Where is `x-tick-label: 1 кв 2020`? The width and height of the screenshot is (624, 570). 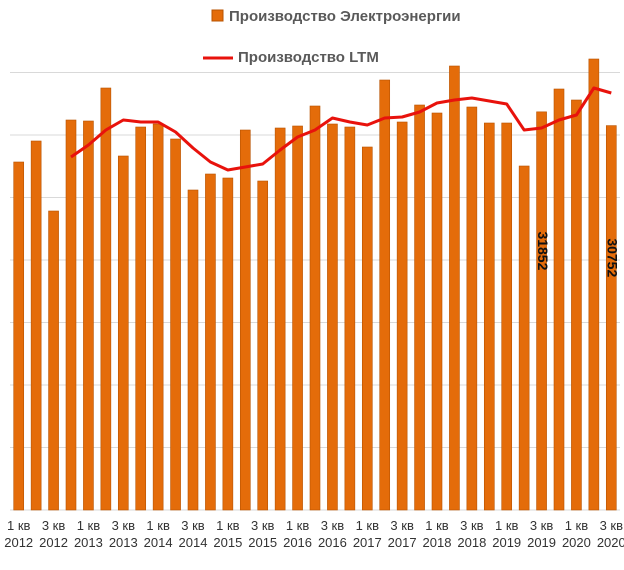
x-tick-label: 1 кв 2020 is located at coordinates (576, 534).